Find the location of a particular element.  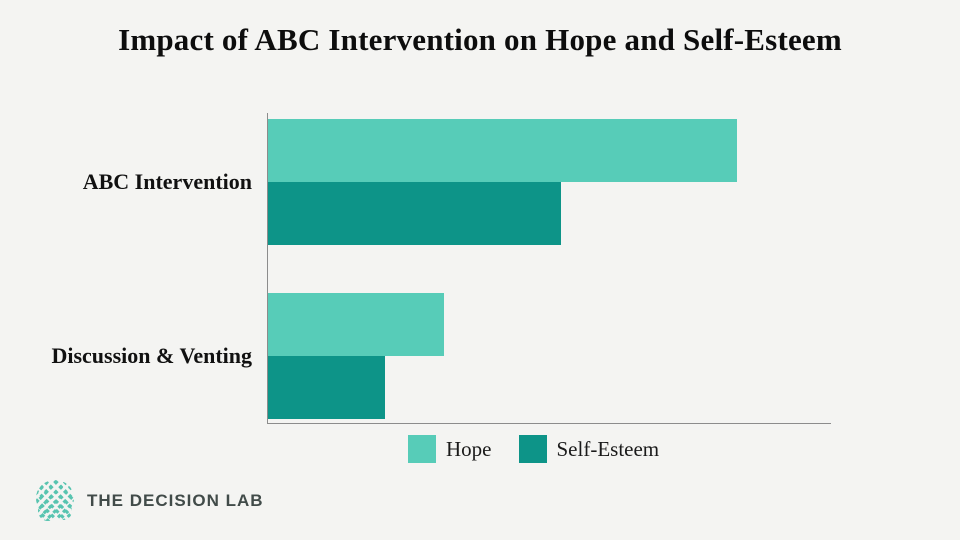

category-label-discussion-venting: Discussion & Venting is located at coordinates (151, 355).